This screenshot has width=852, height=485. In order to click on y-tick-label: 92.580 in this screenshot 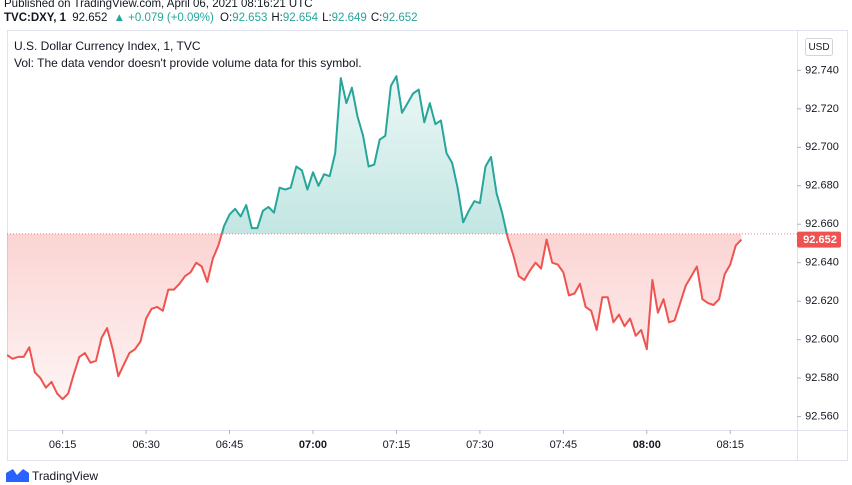, I will do `click(822, 378)`.